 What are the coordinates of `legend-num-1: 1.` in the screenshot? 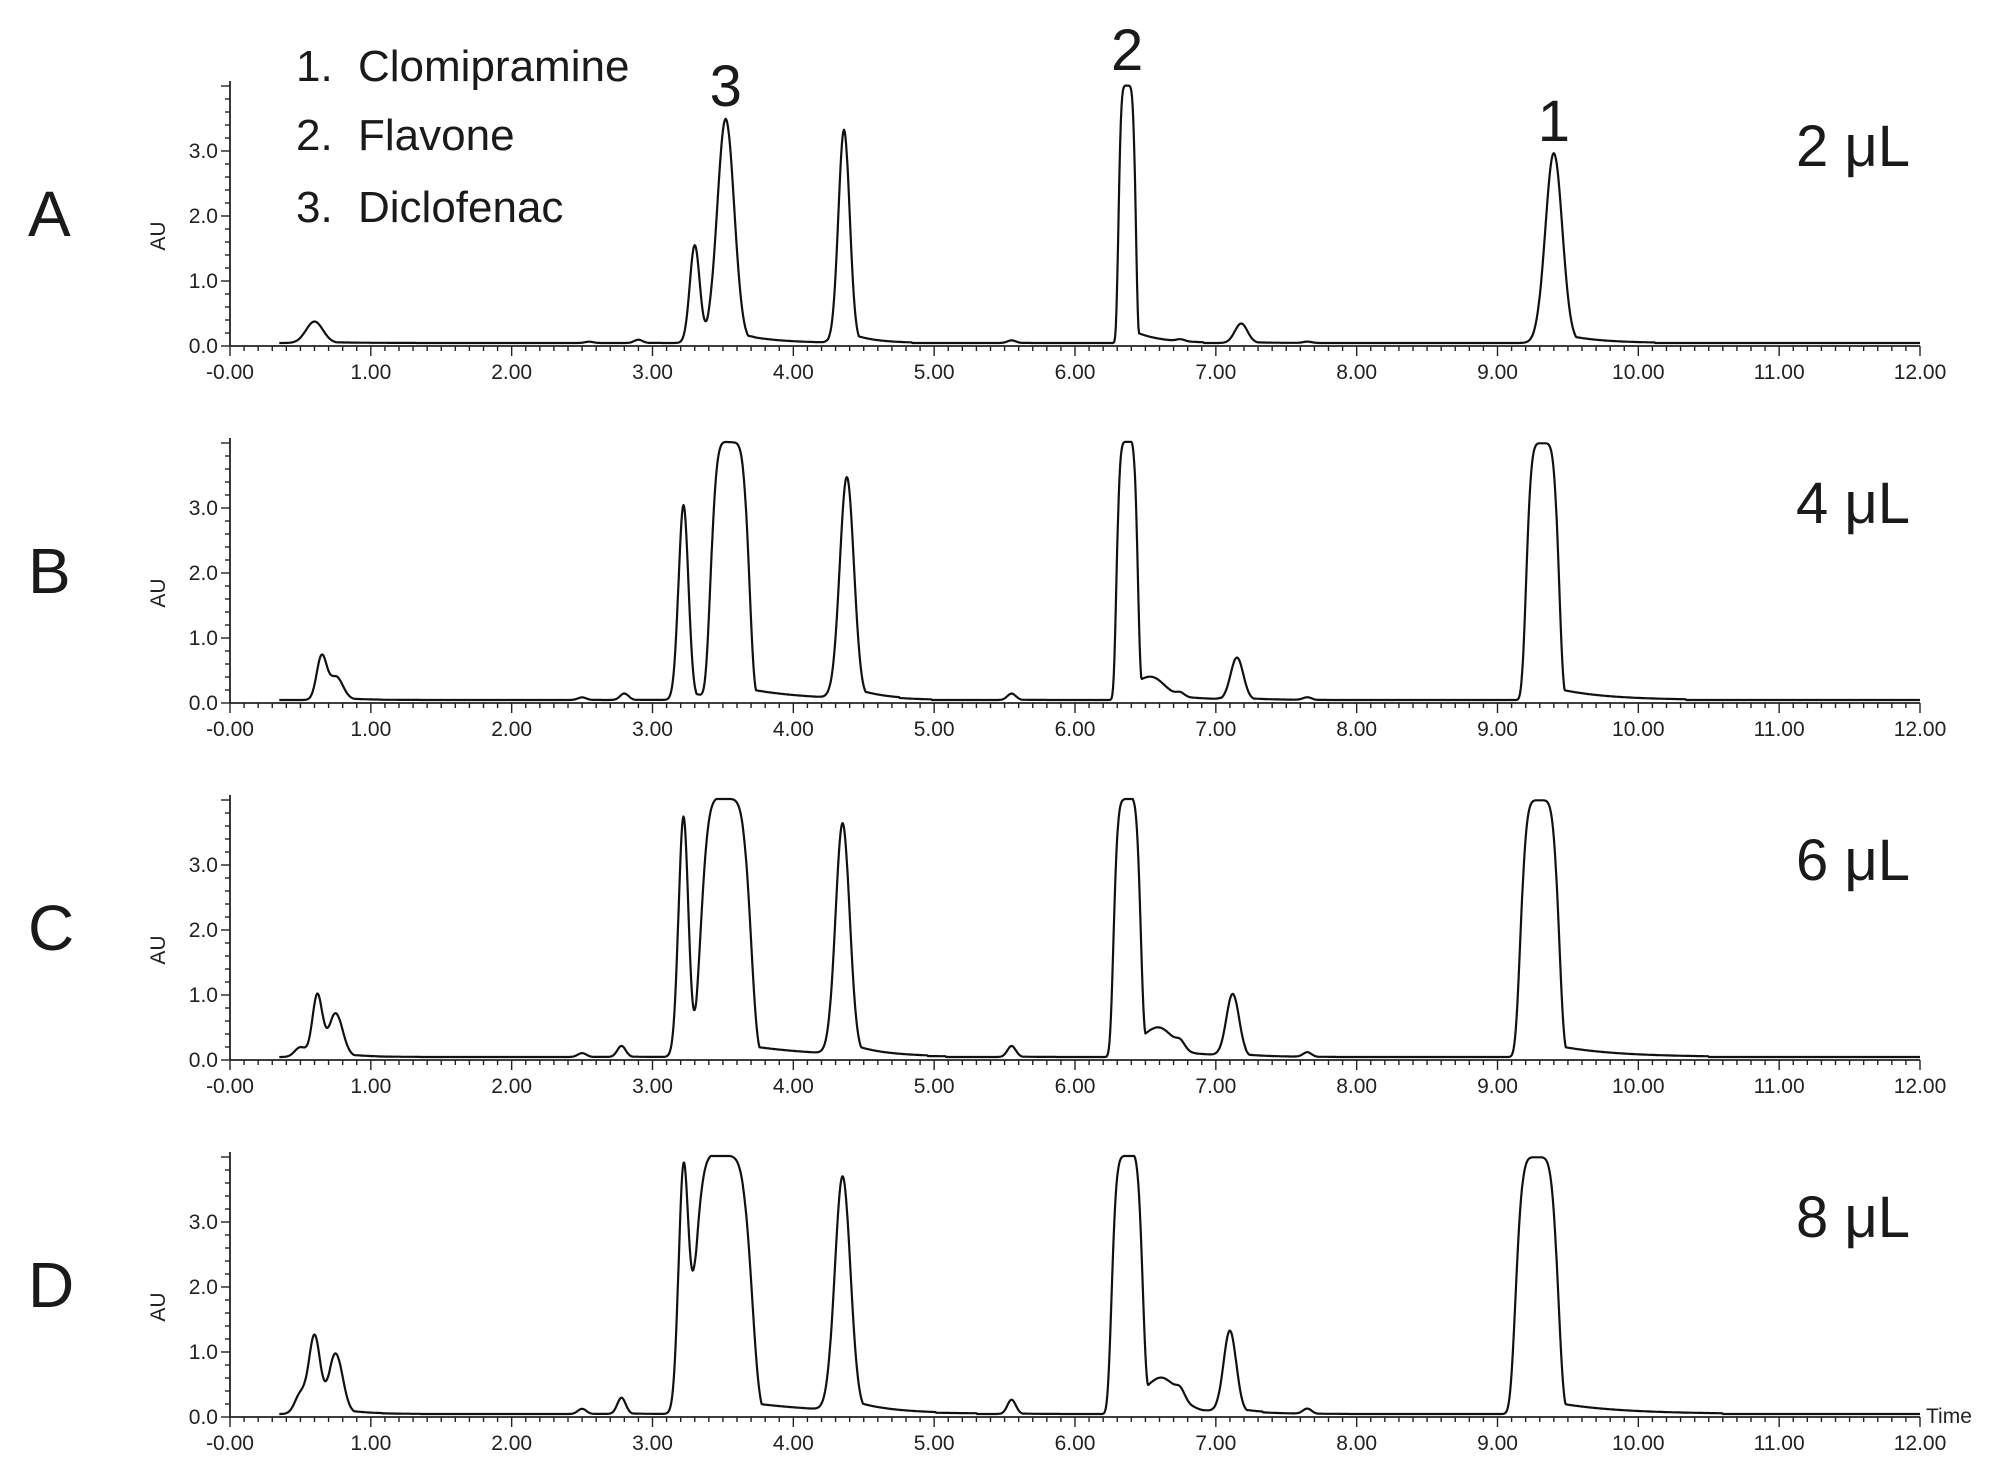 It's located at (314, 66).